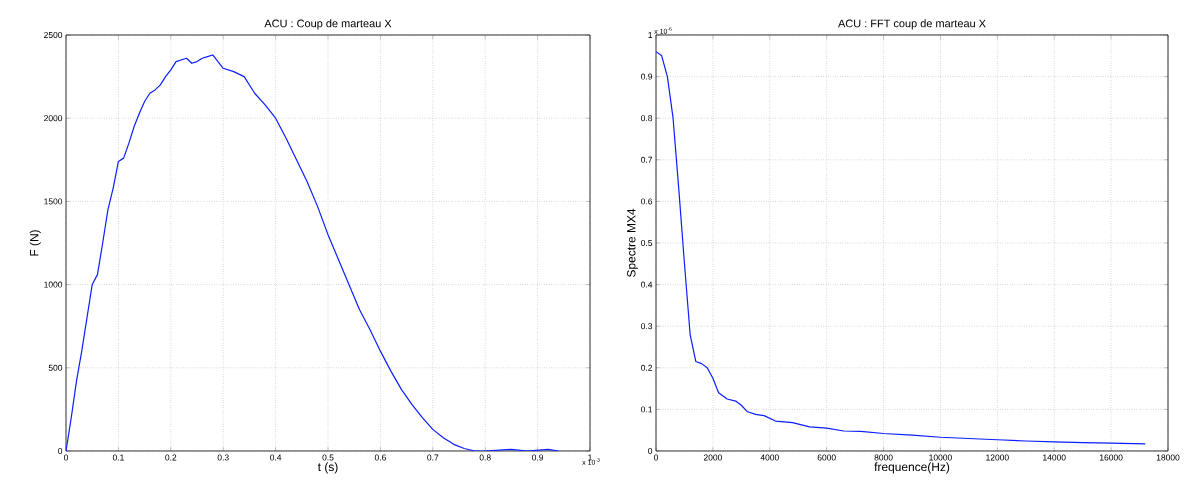 The image size is (1198, 486). What do you see at coordinates (538, 457) in the screenshot?
I see `x-tick-label: 0.9` at bounding box center [538, 457].